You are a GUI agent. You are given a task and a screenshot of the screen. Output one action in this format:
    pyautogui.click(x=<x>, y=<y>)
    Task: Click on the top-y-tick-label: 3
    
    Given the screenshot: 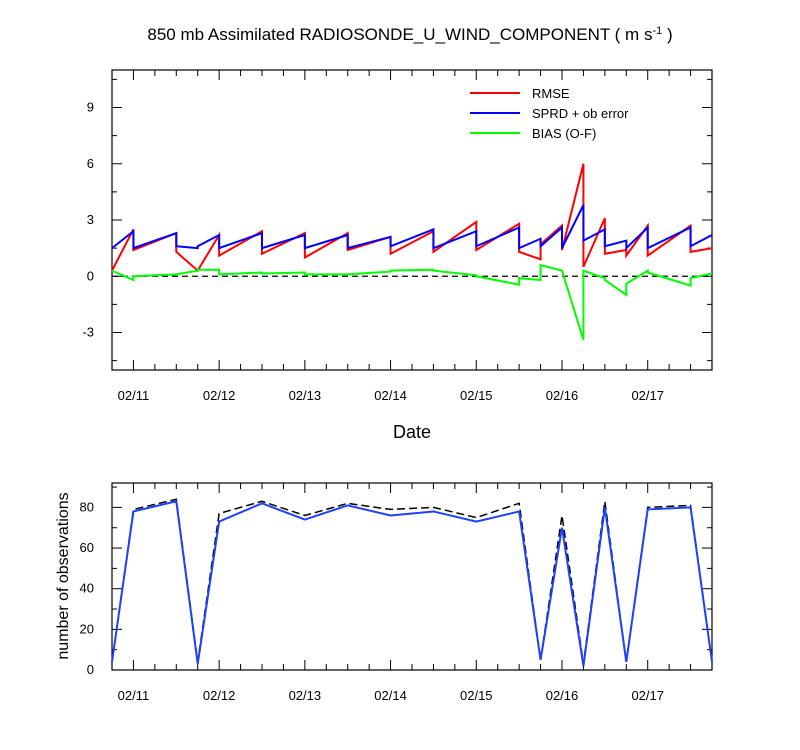 What is the action you would take?
    pyautogui.click(x=90, y=219)
    